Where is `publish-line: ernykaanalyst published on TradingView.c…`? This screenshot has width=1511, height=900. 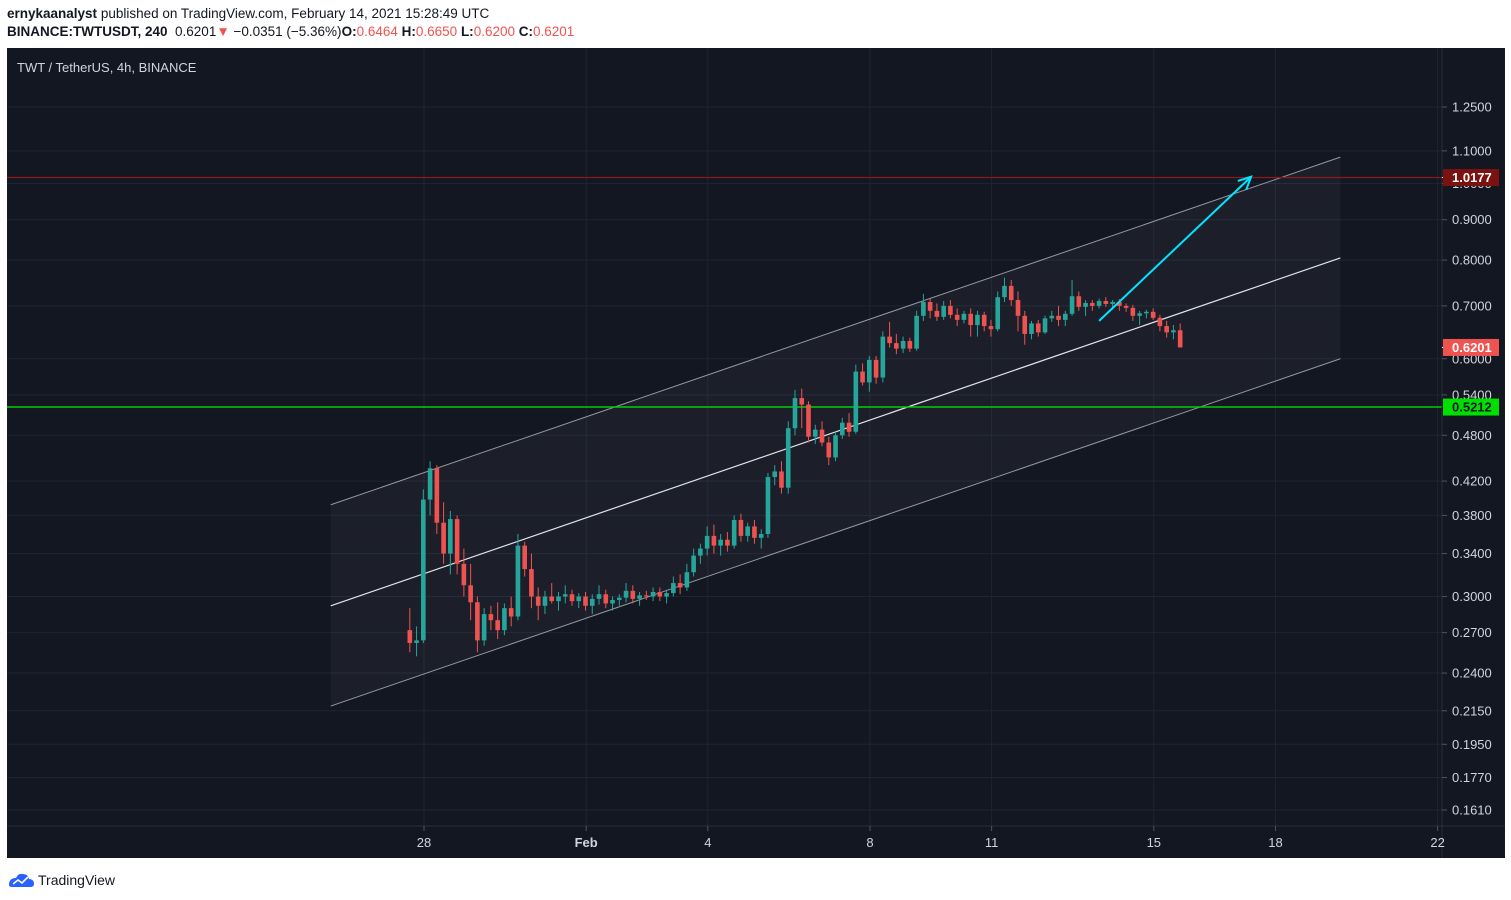 publish-line: ernykaanalyst published on TradingView.c… is located at coordinates (290, 14).